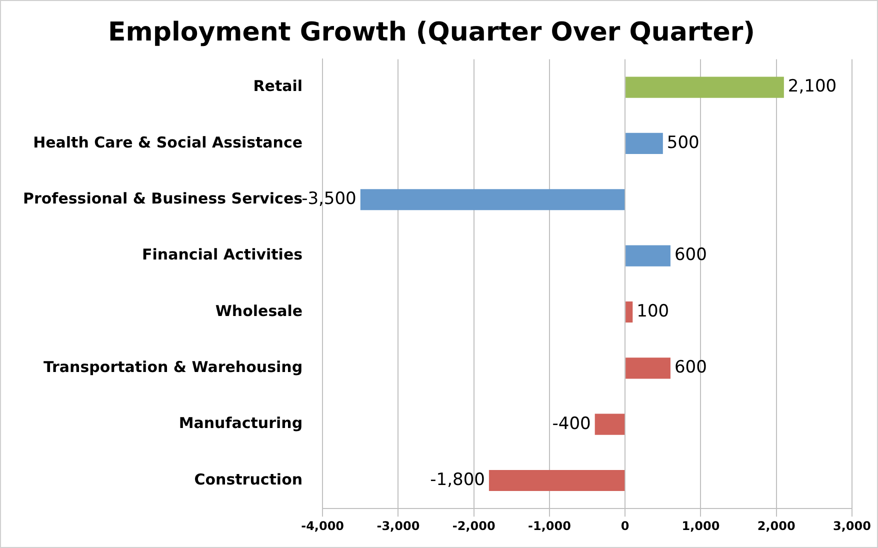 The height and width of the screenshot is (548, 878). Describe the element at coordinates (278, 86) in the screenshot. I see `y-tick-label: Retail` at that location.